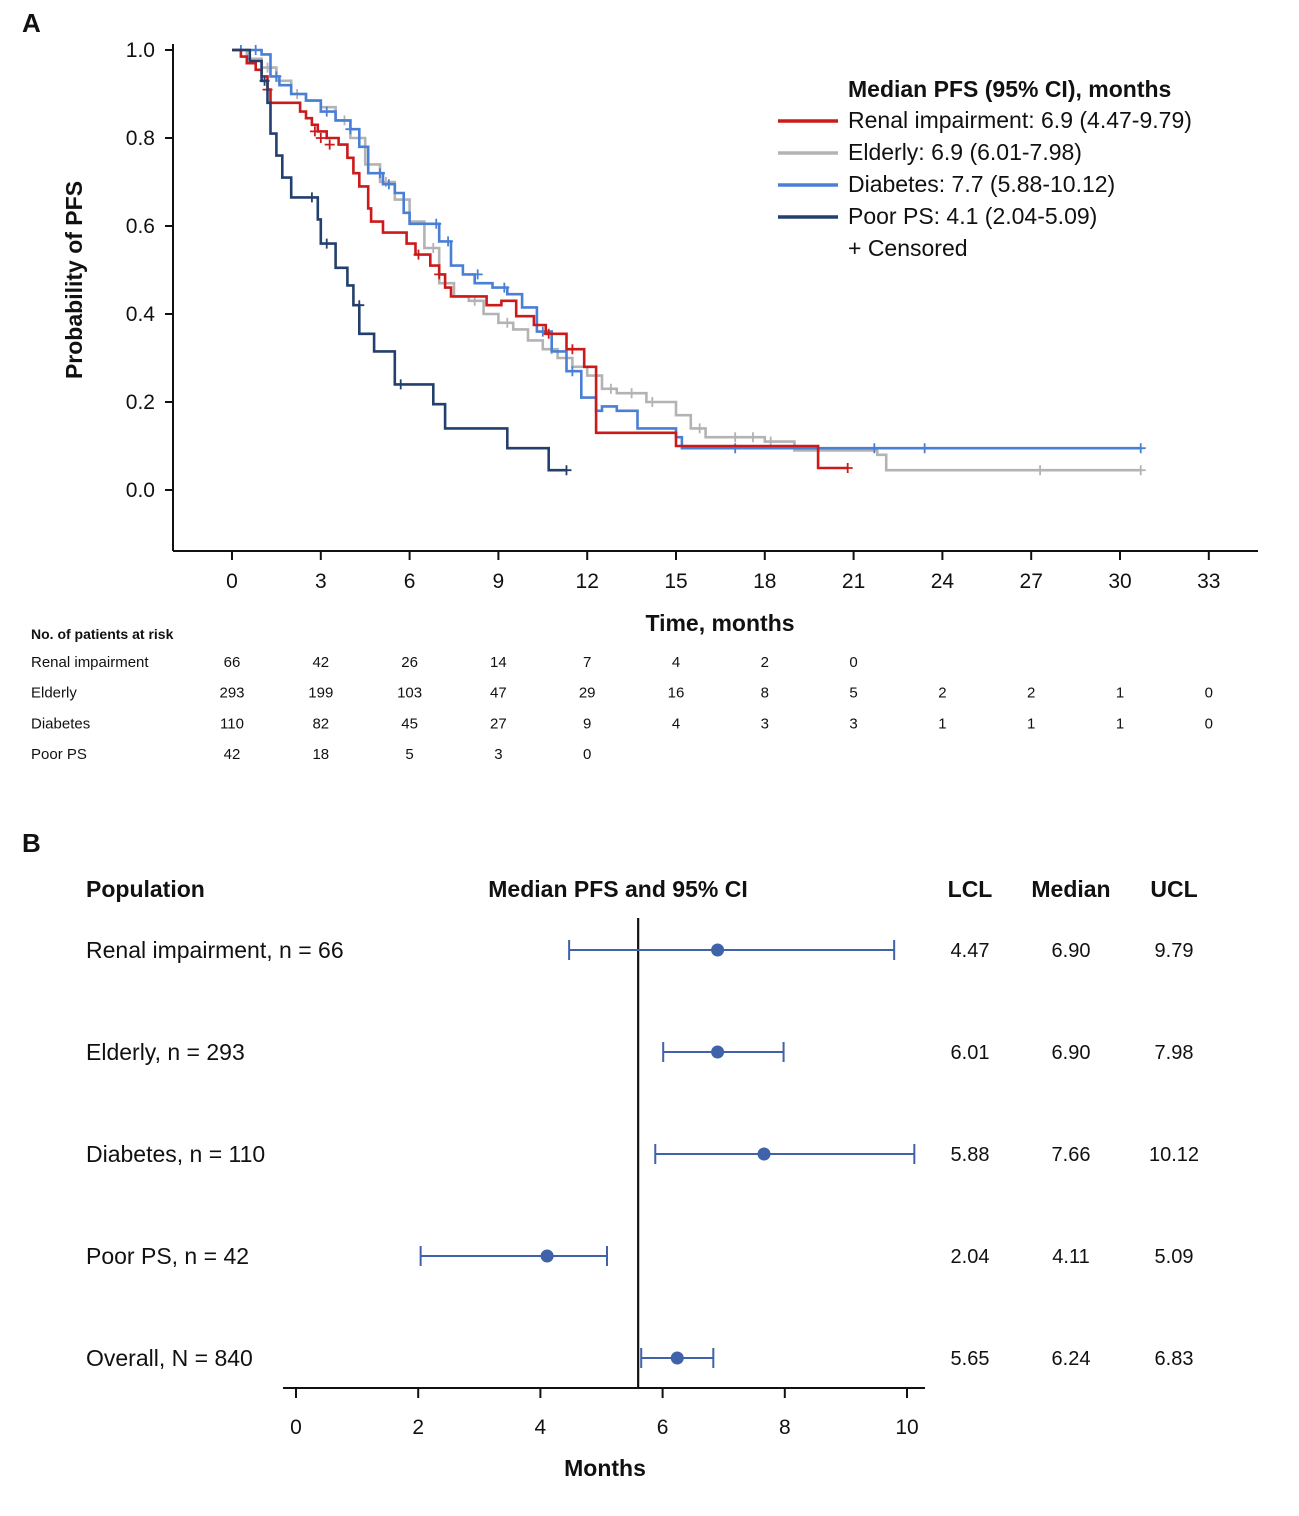 The image size is (1299, 1516). What do you see at coordinates (102, 634) in the screenshot?
I see `risk-table-title: No. of patients at risk` at bounding box center [102, 634].